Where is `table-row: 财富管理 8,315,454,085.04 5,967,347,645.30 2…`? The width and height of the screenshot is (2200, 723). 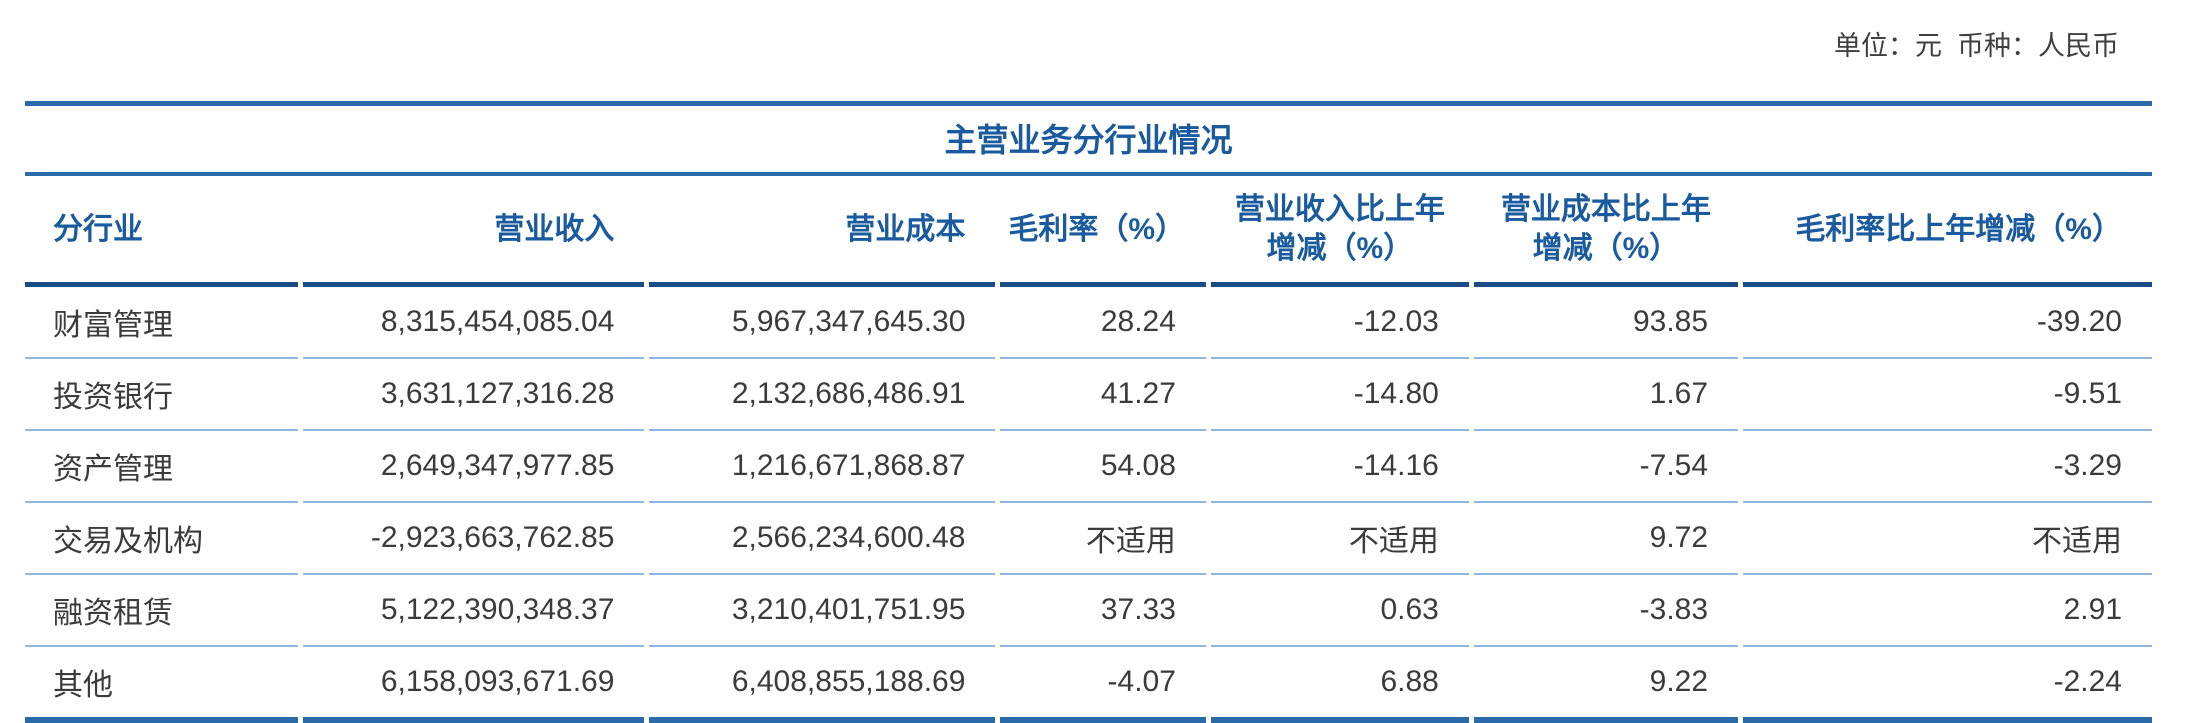 table-row: 财富管理 8,315,454,085.04 5,967,347,645.30 2… is located at coordinates (1088, 323).